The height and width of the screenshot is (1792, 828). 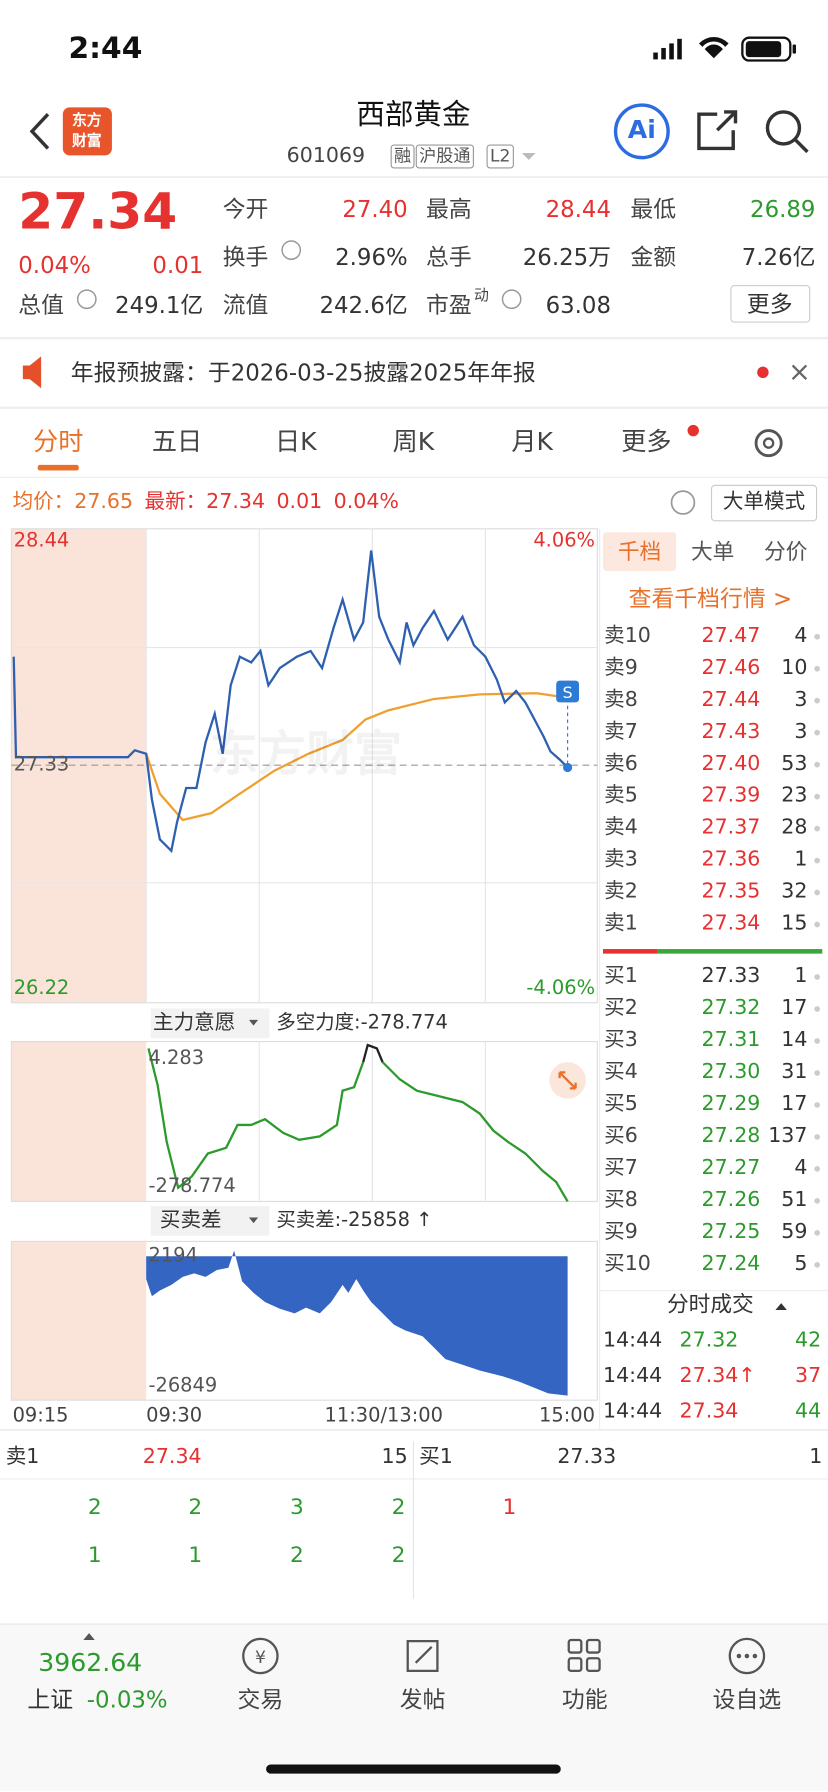 What do you see at coordinates (621, 1199) in the screenshot?
I see `level-label: 买8` at bounding box center [621, 1199].